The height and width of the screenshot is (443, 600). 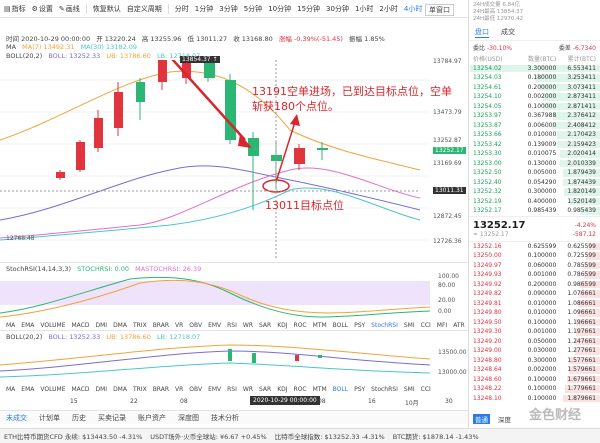 What do you see at coordinates (188, 417) in the screenshot?
I see `bottom-tab-5: 深度图` at bounding box center [188, 417].